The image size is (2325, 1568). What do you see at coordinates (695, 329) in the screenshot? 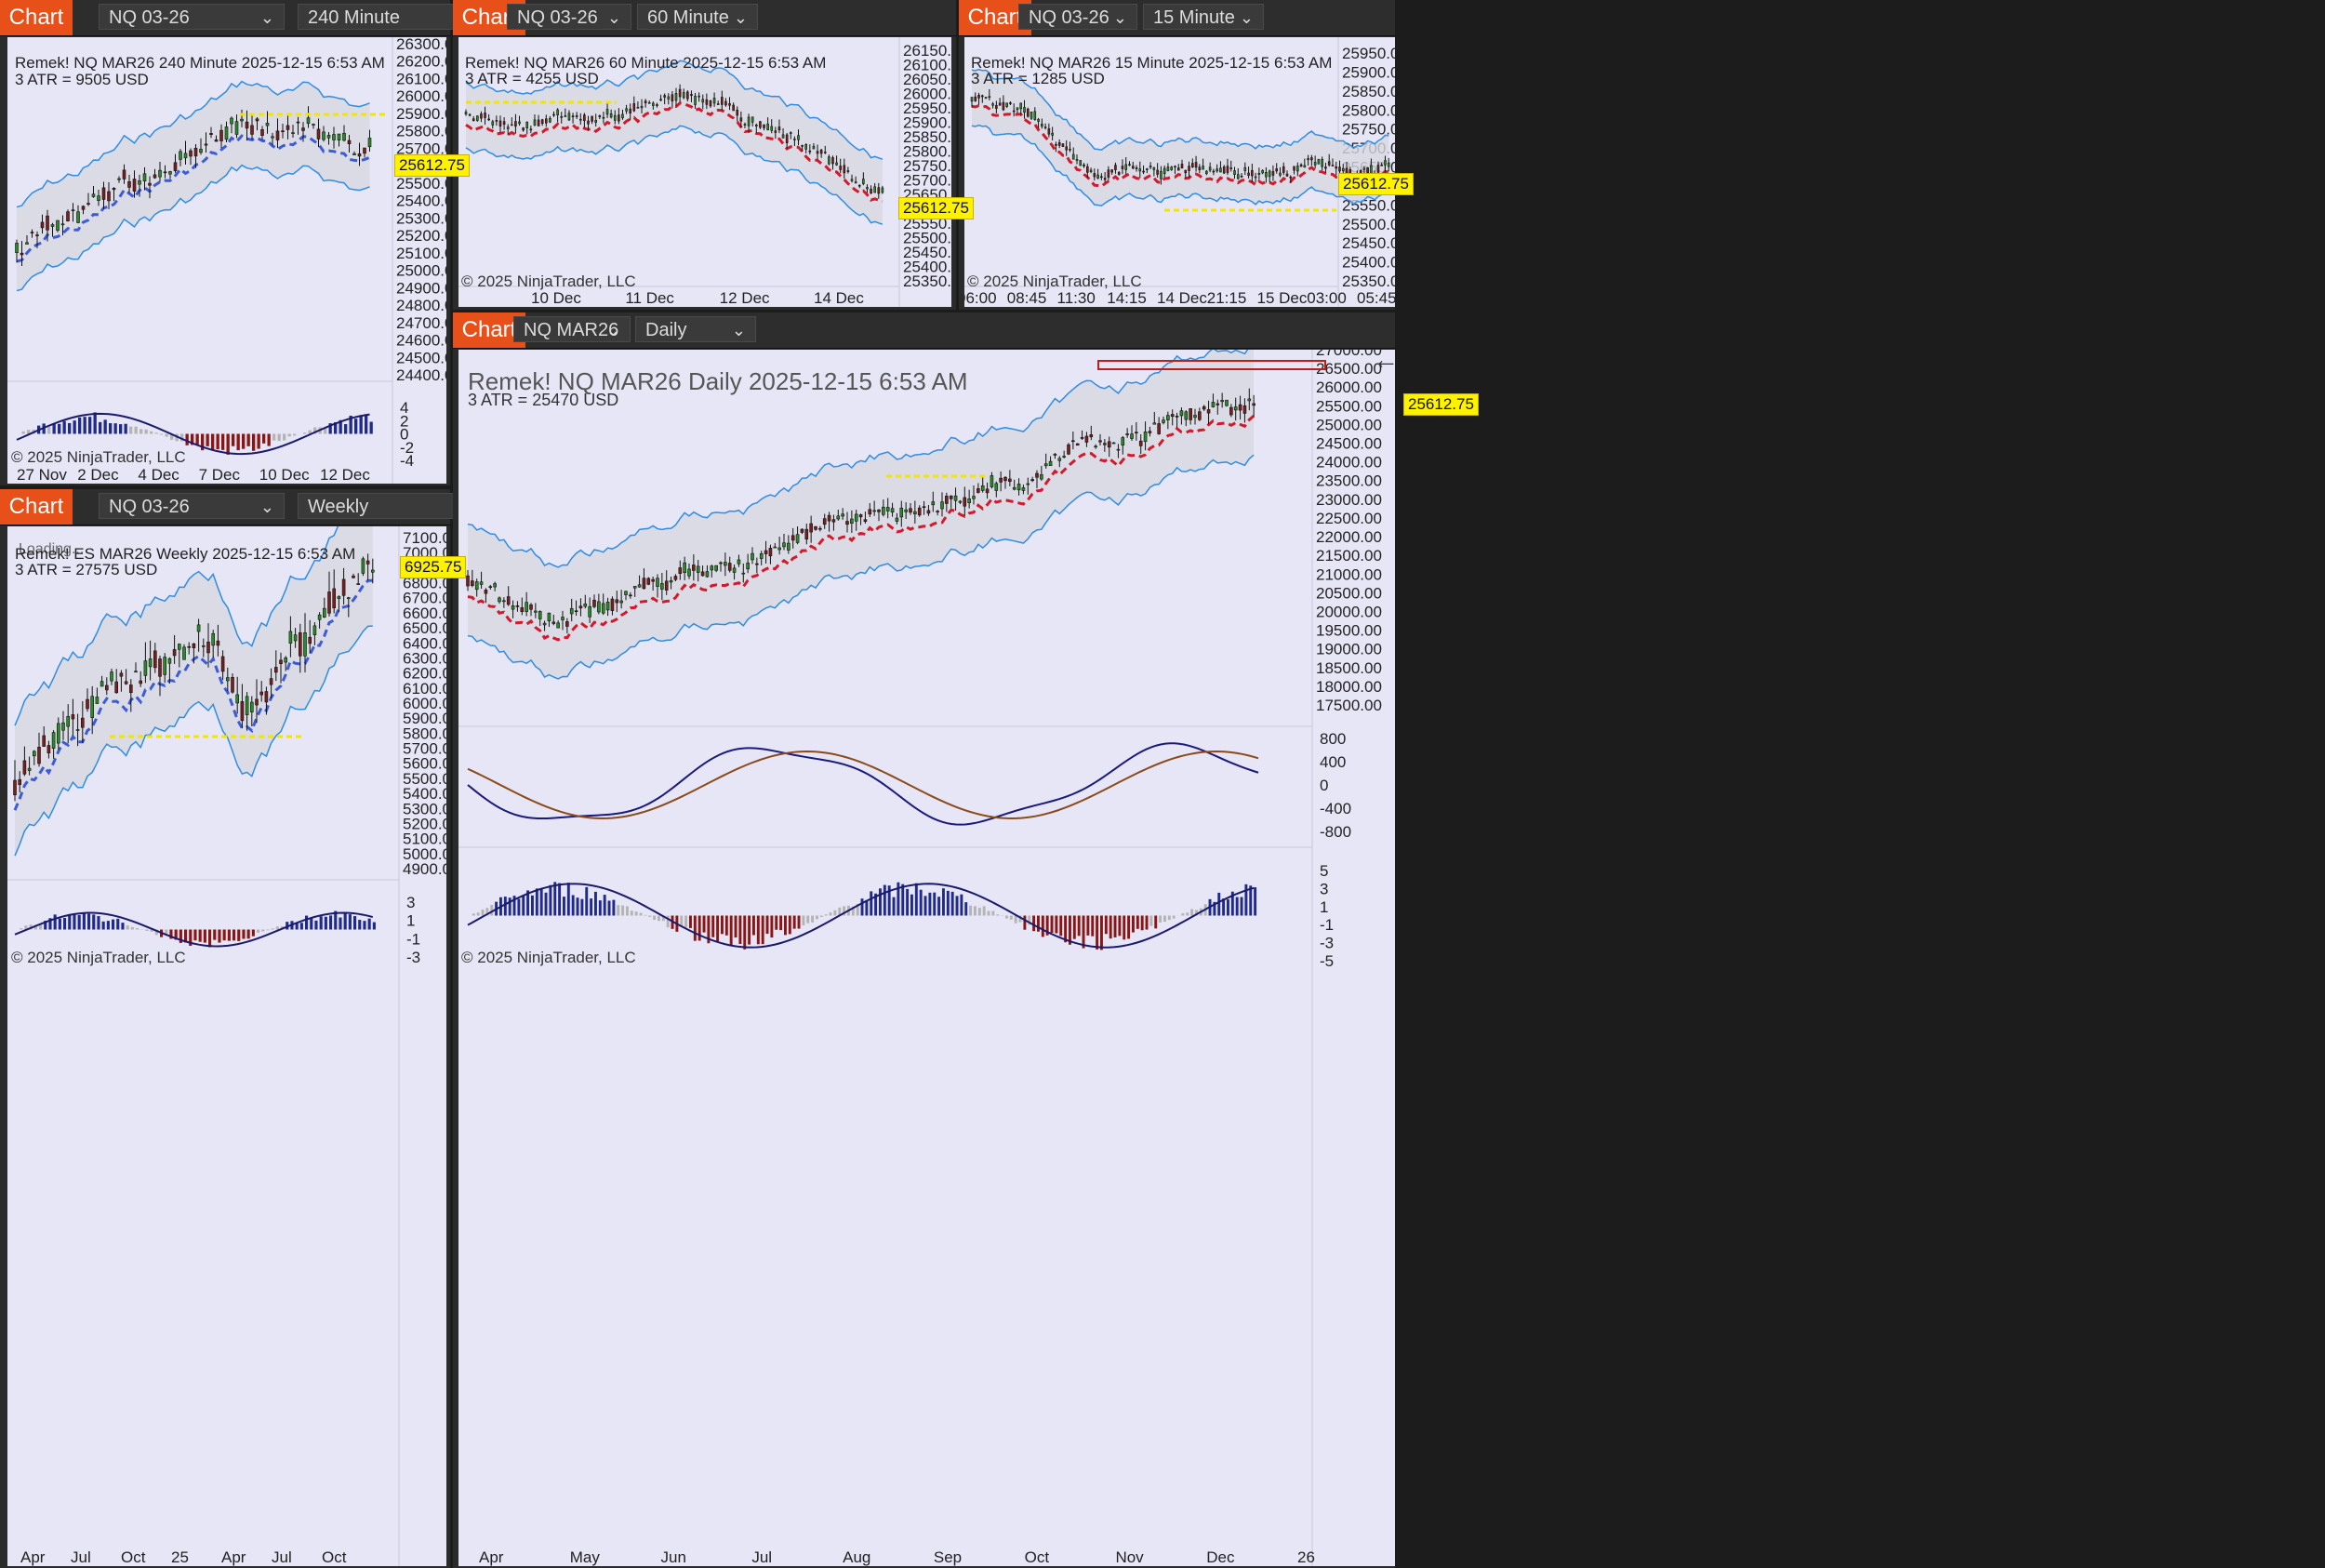
I see `period-selector: Daily ⌄` at bounding box center [695, 329].